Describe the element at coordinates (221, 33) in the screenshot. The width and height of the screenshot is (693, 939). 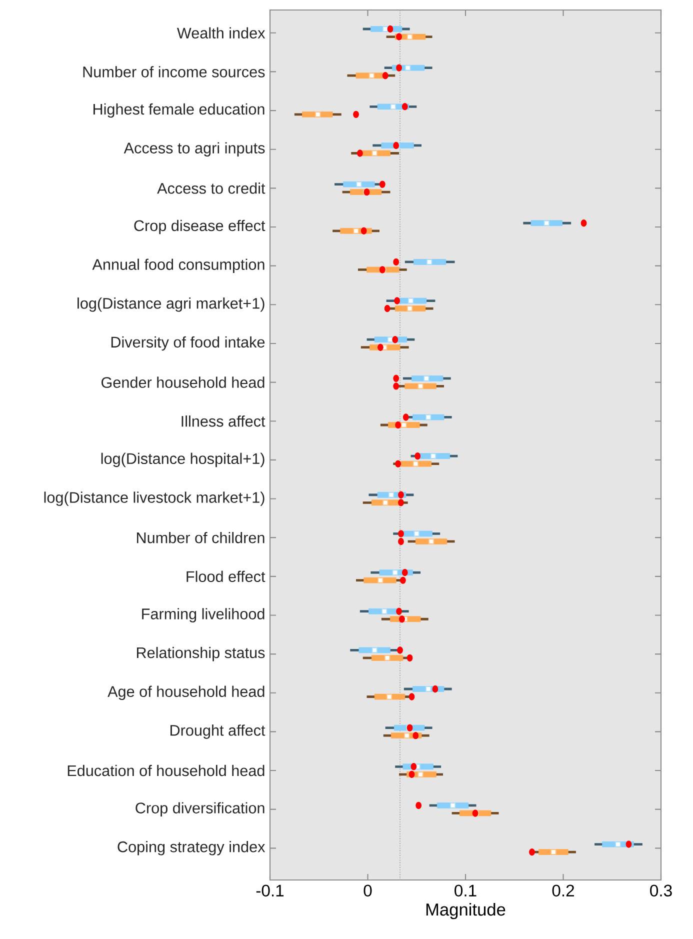
I see `y-tick-label: Wealth index` at that location.